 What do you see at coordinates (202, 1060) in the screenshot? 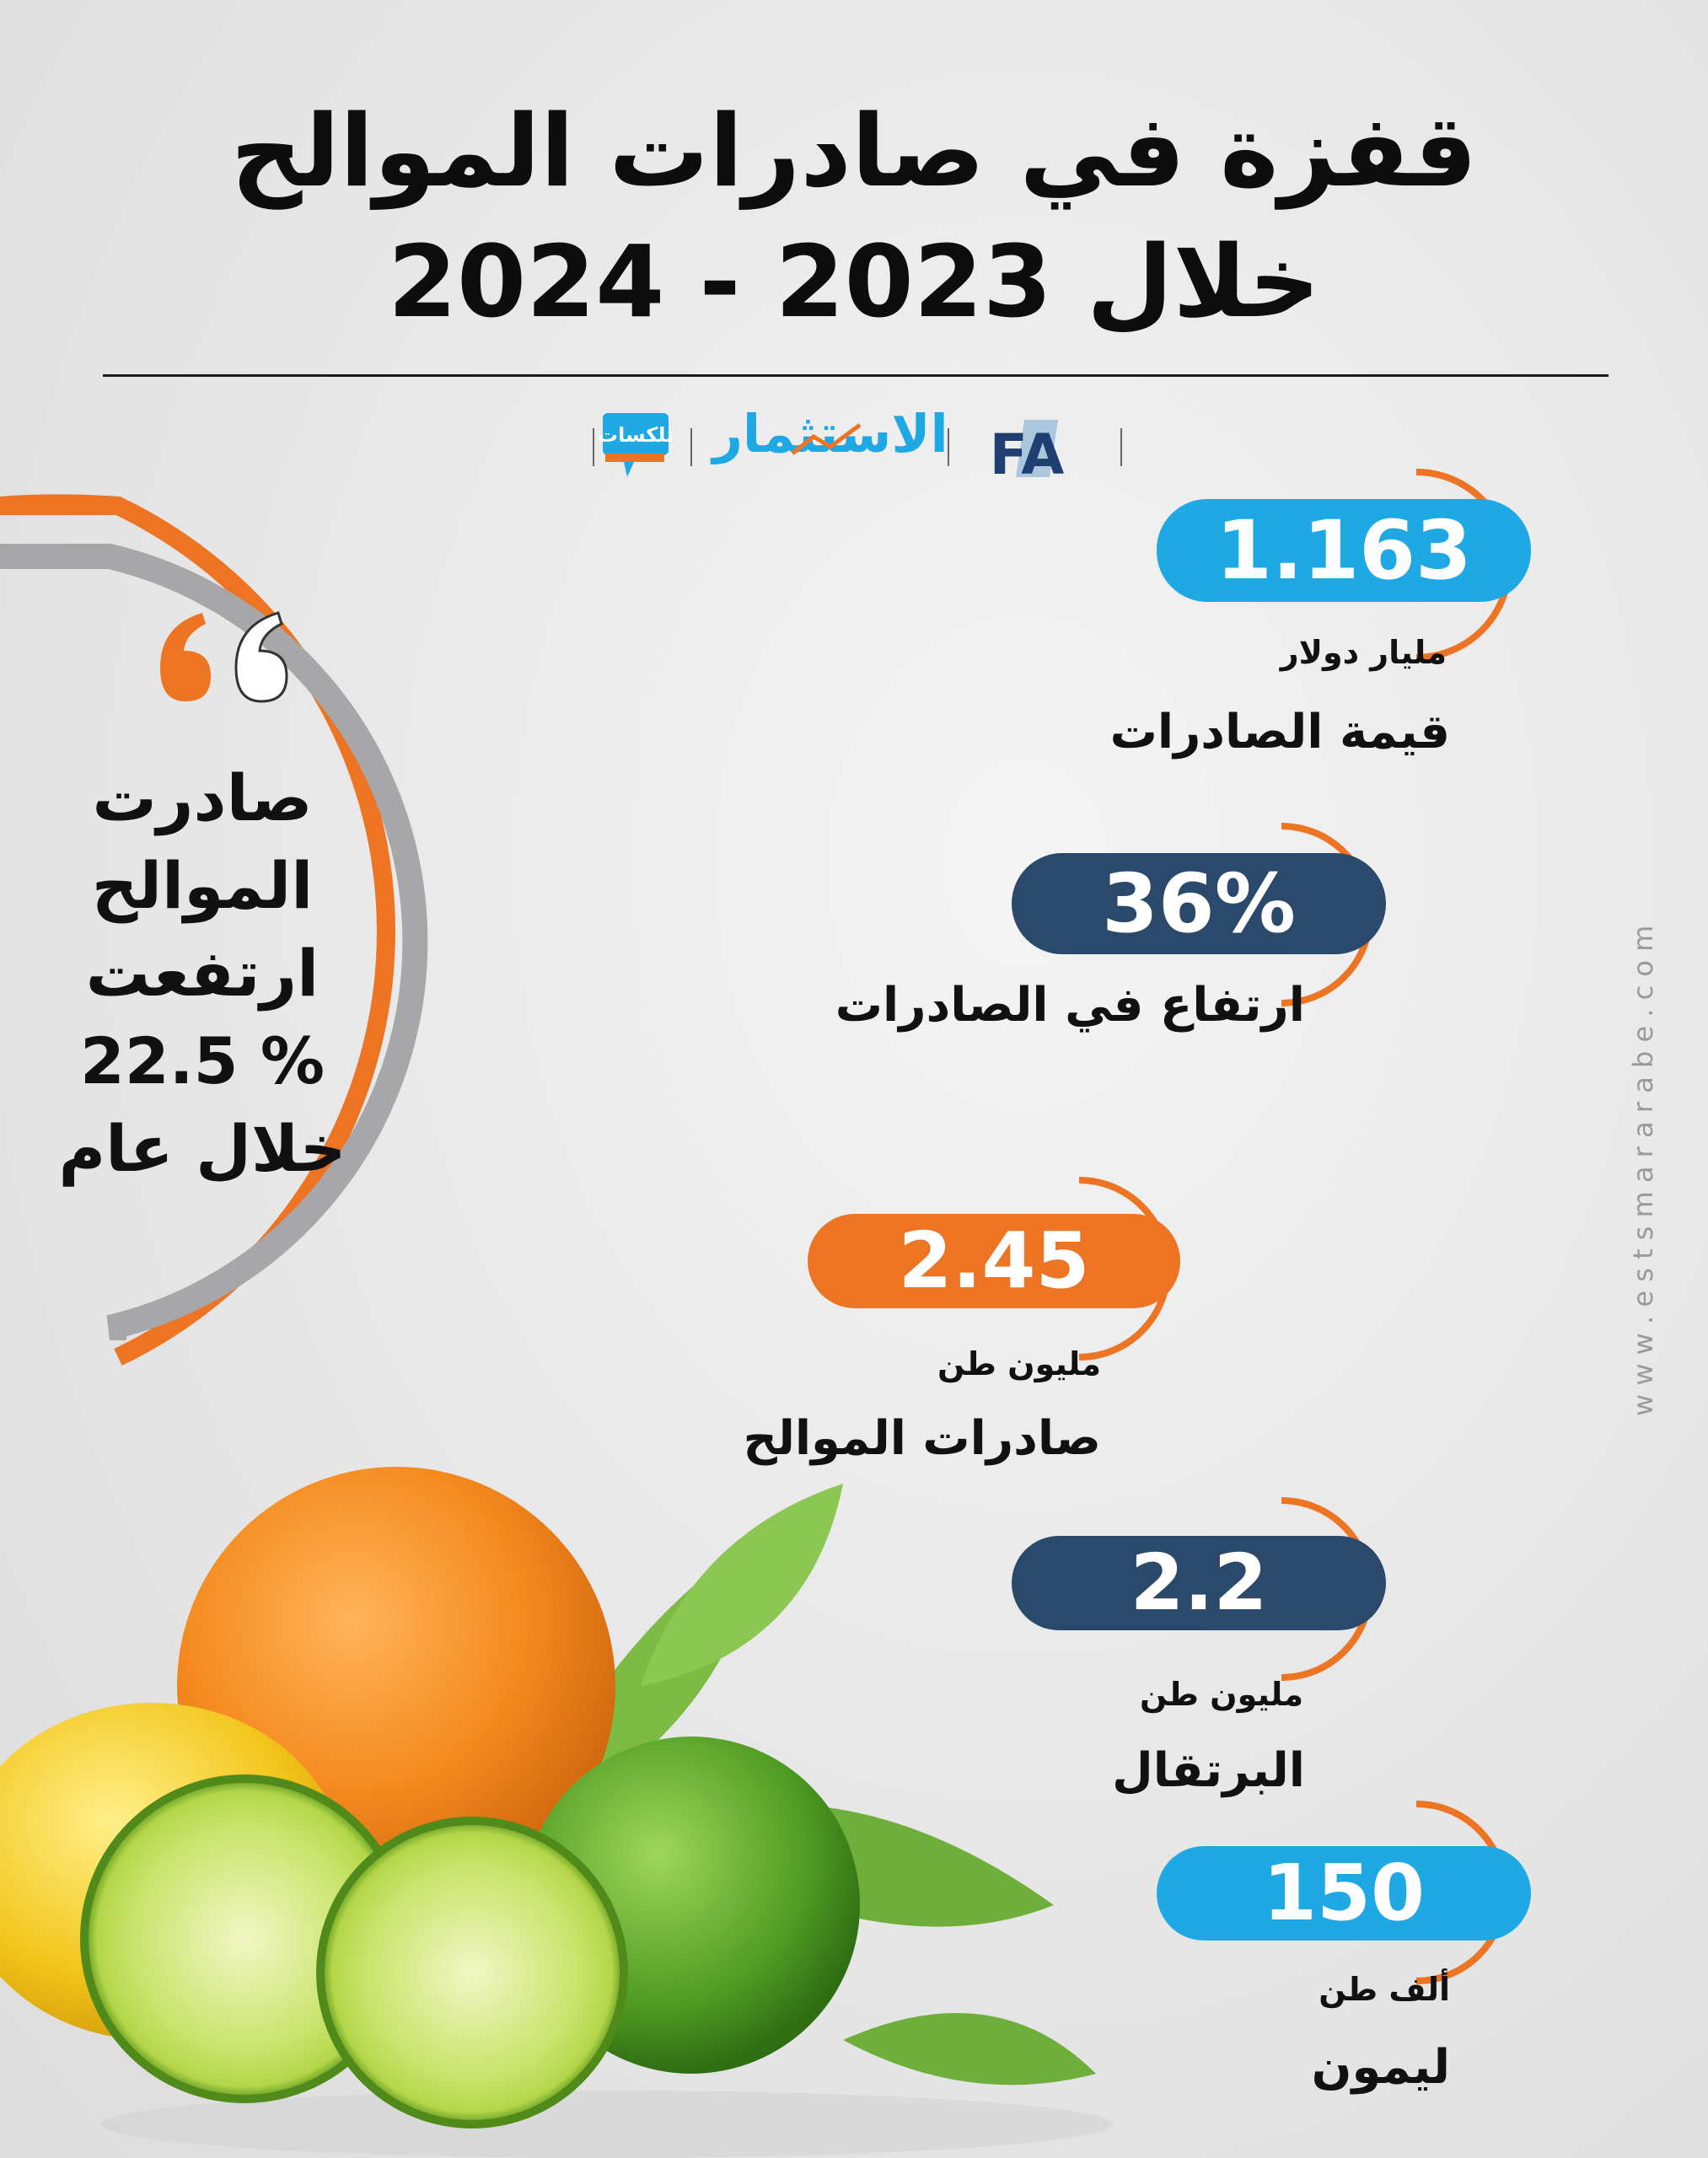
I see `quote-line-4: 22.5 %` at bounding box center [202, 1060].